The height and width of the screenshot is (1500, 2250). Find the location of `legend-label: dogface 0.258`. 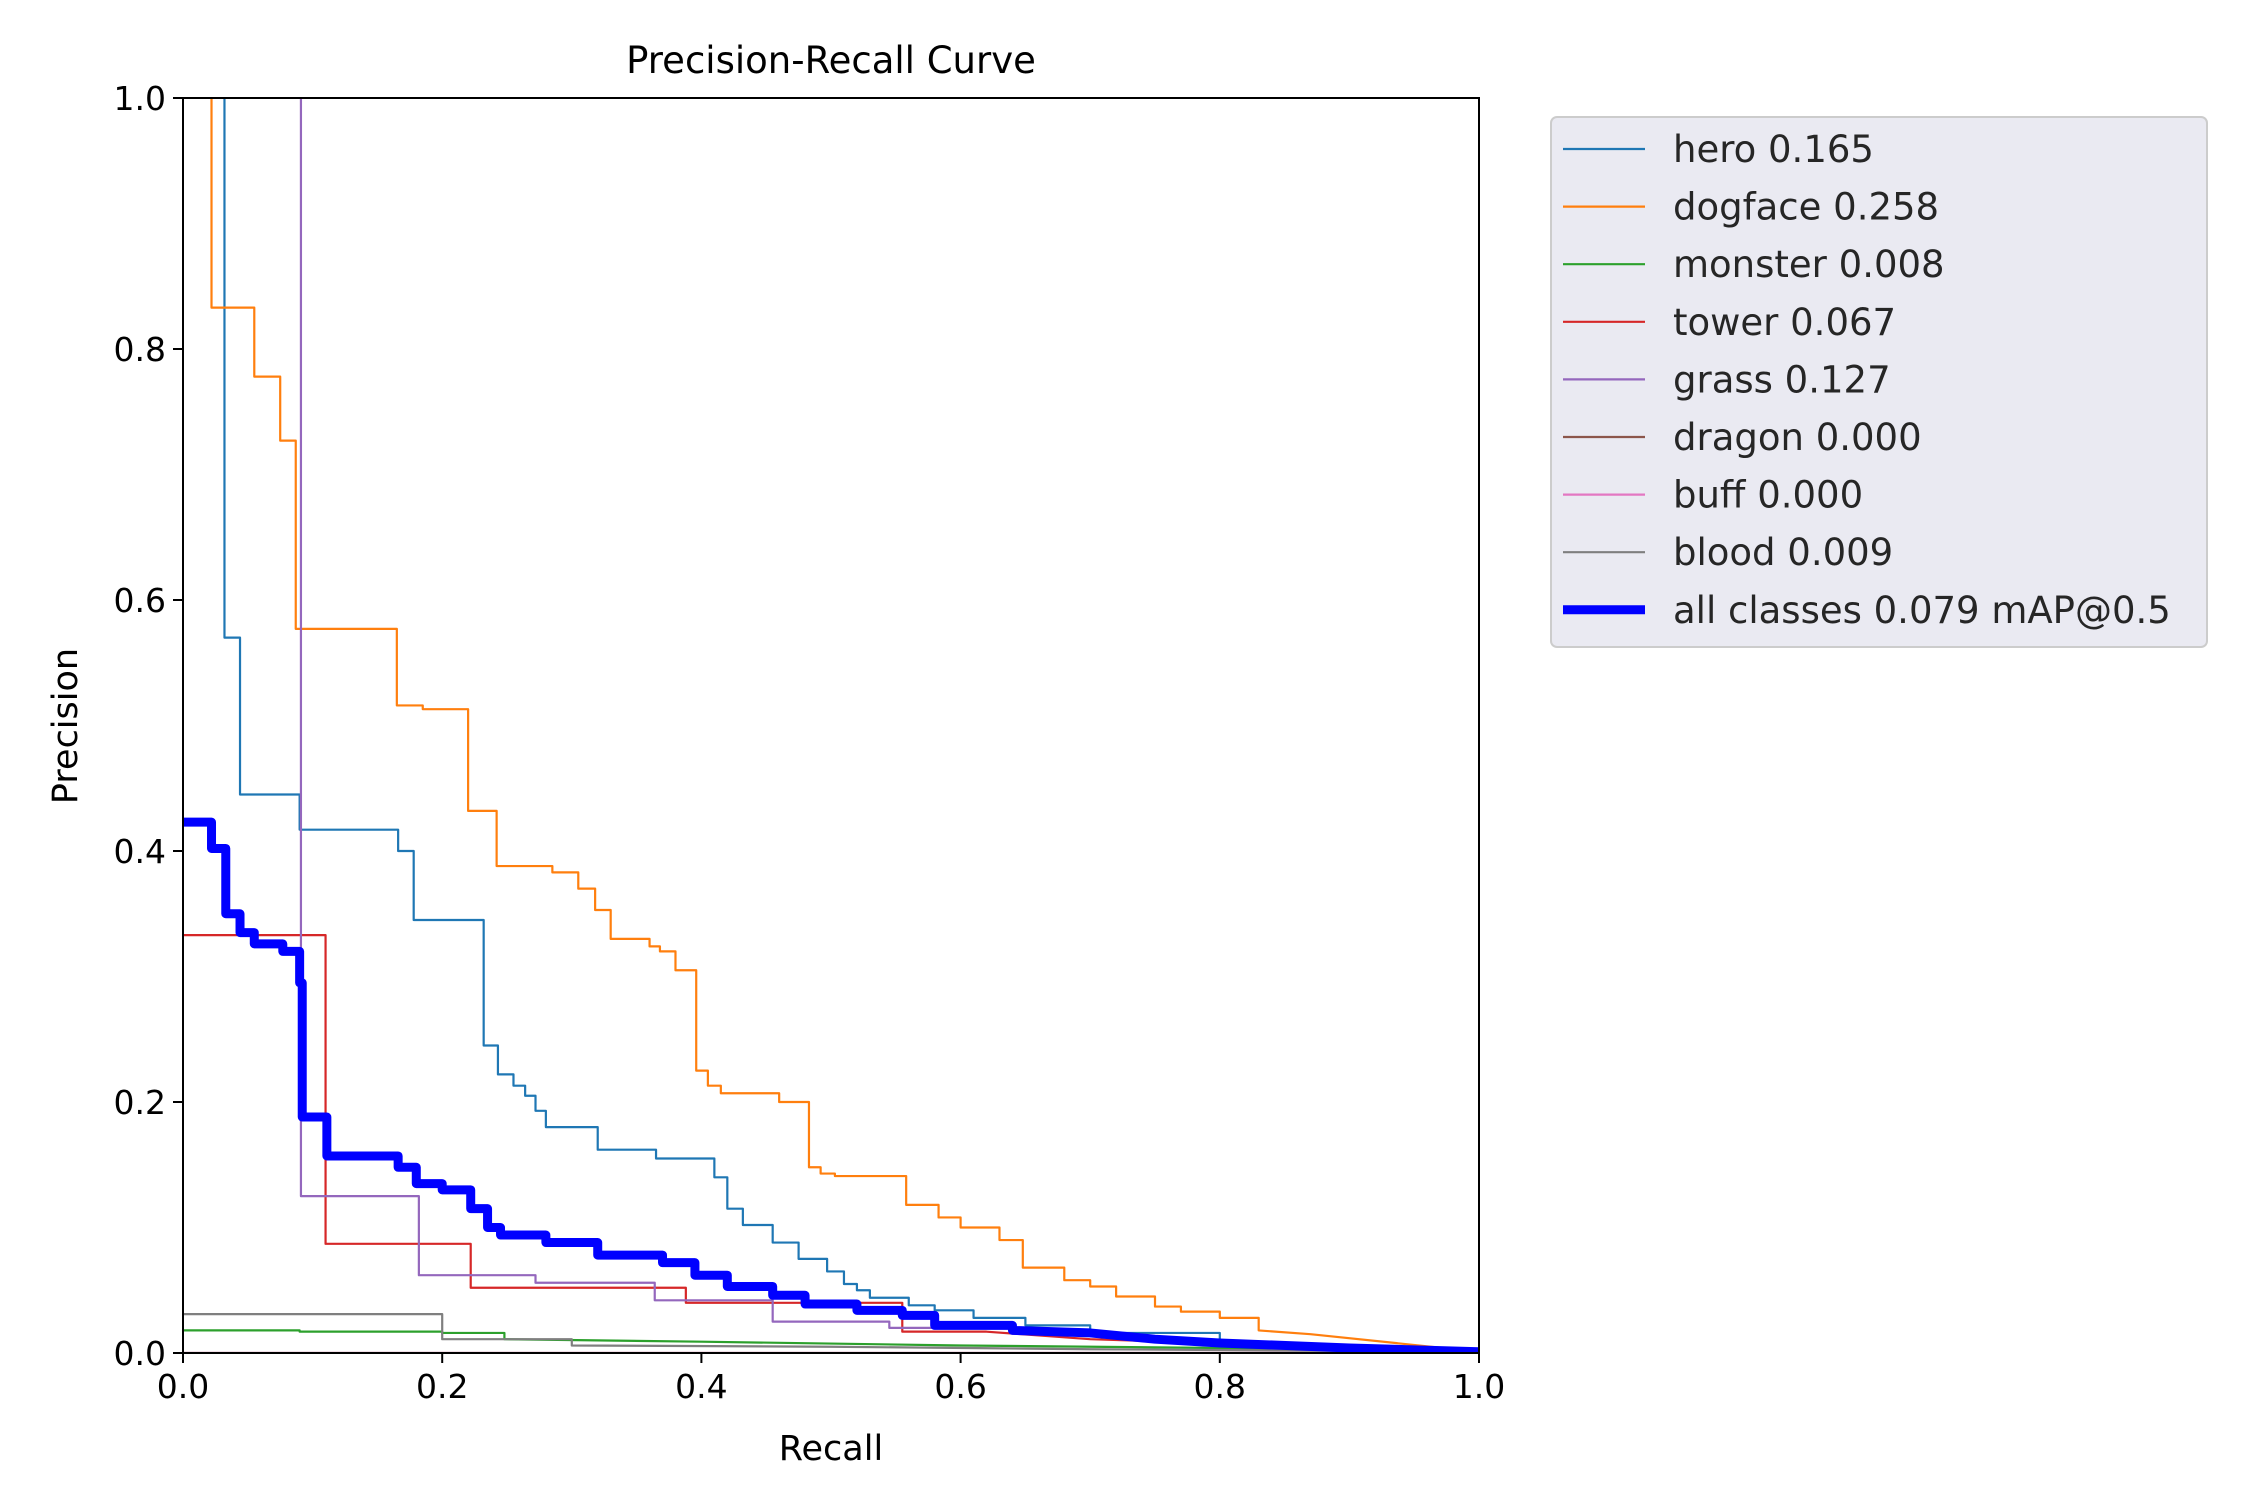

legend-label: dogface 0.258 is located at coordinates (1806, 207).